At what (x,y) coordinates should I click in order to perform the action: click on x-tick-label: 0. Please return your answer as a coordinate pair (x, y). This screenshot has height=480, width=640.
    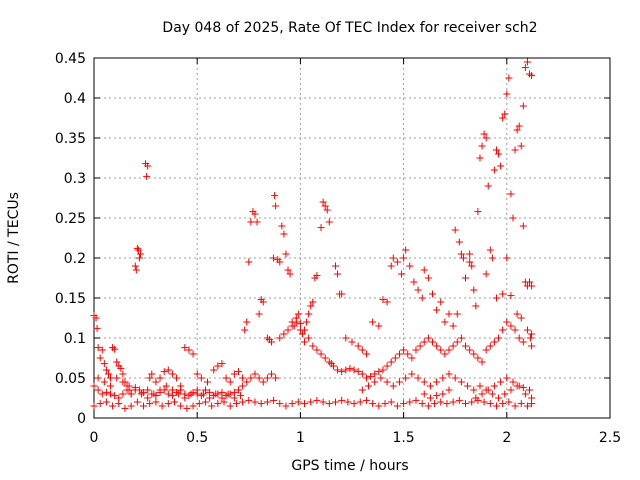
    Looking at the image, I should click on (94, 438).